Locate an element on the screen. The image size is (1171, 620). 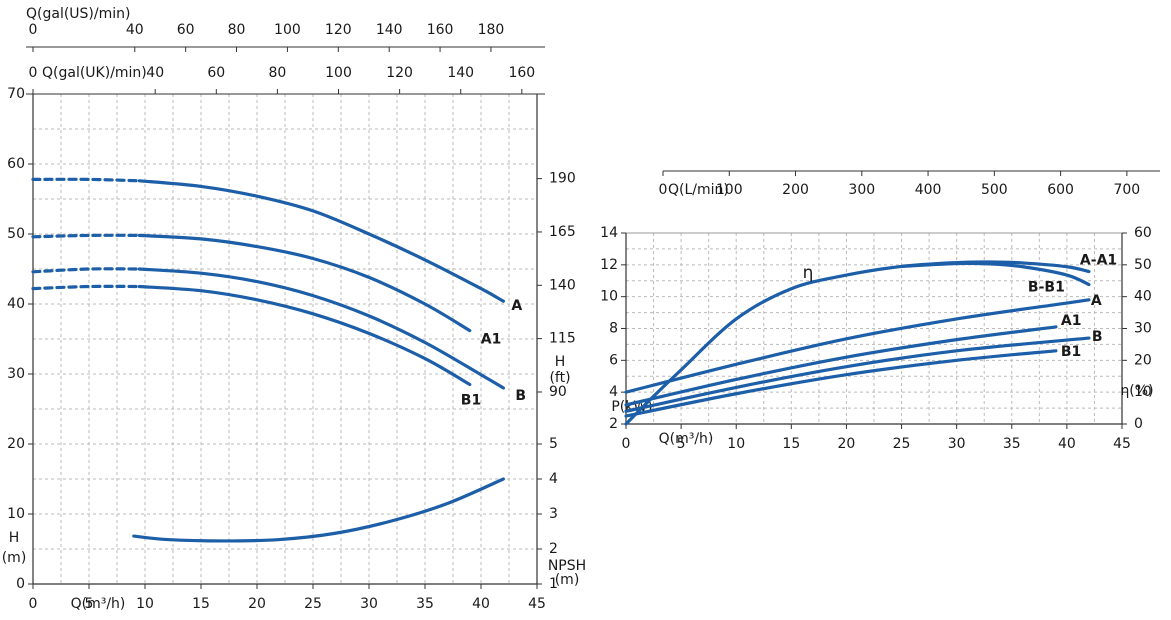
y3-axis-title: NPSH is located at coordinates (567, 566).